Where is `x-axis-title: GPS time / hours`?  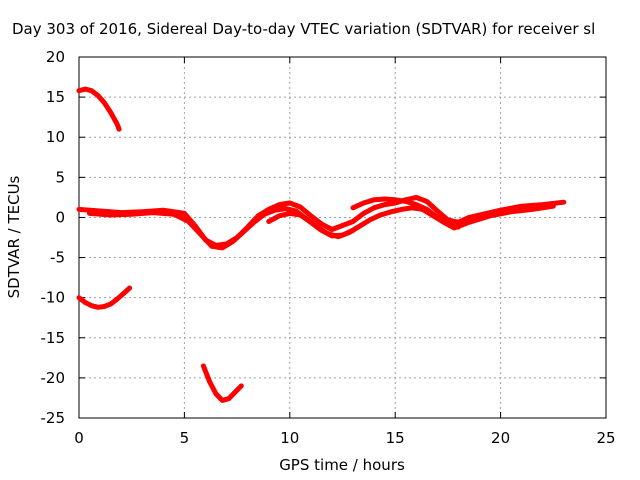
x-axis-title: GPS time / hours is located at coordinates (342, 465).